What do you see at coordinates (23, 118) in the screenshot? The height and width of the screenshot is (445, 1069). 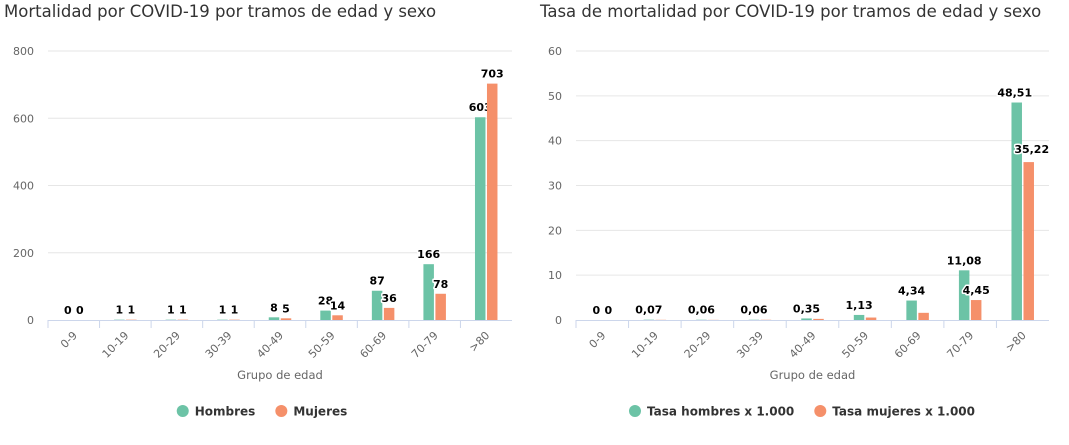 I see `y-tick-label: 600` at bounding box center [23, 118].